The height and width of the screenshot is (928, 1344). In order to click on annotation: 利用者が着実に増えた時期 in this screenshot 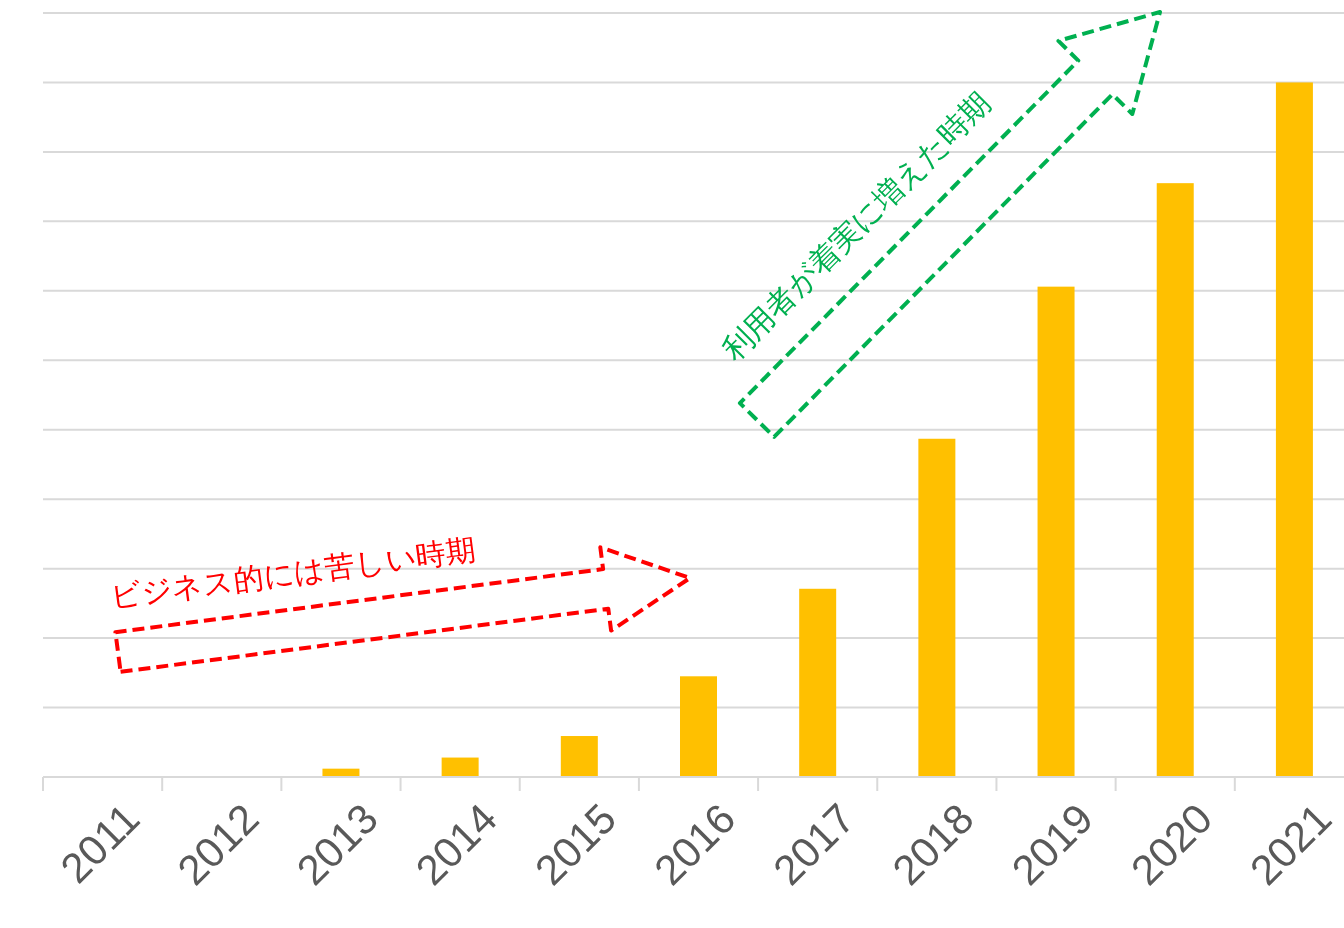, I will do `click(856, 226)`.